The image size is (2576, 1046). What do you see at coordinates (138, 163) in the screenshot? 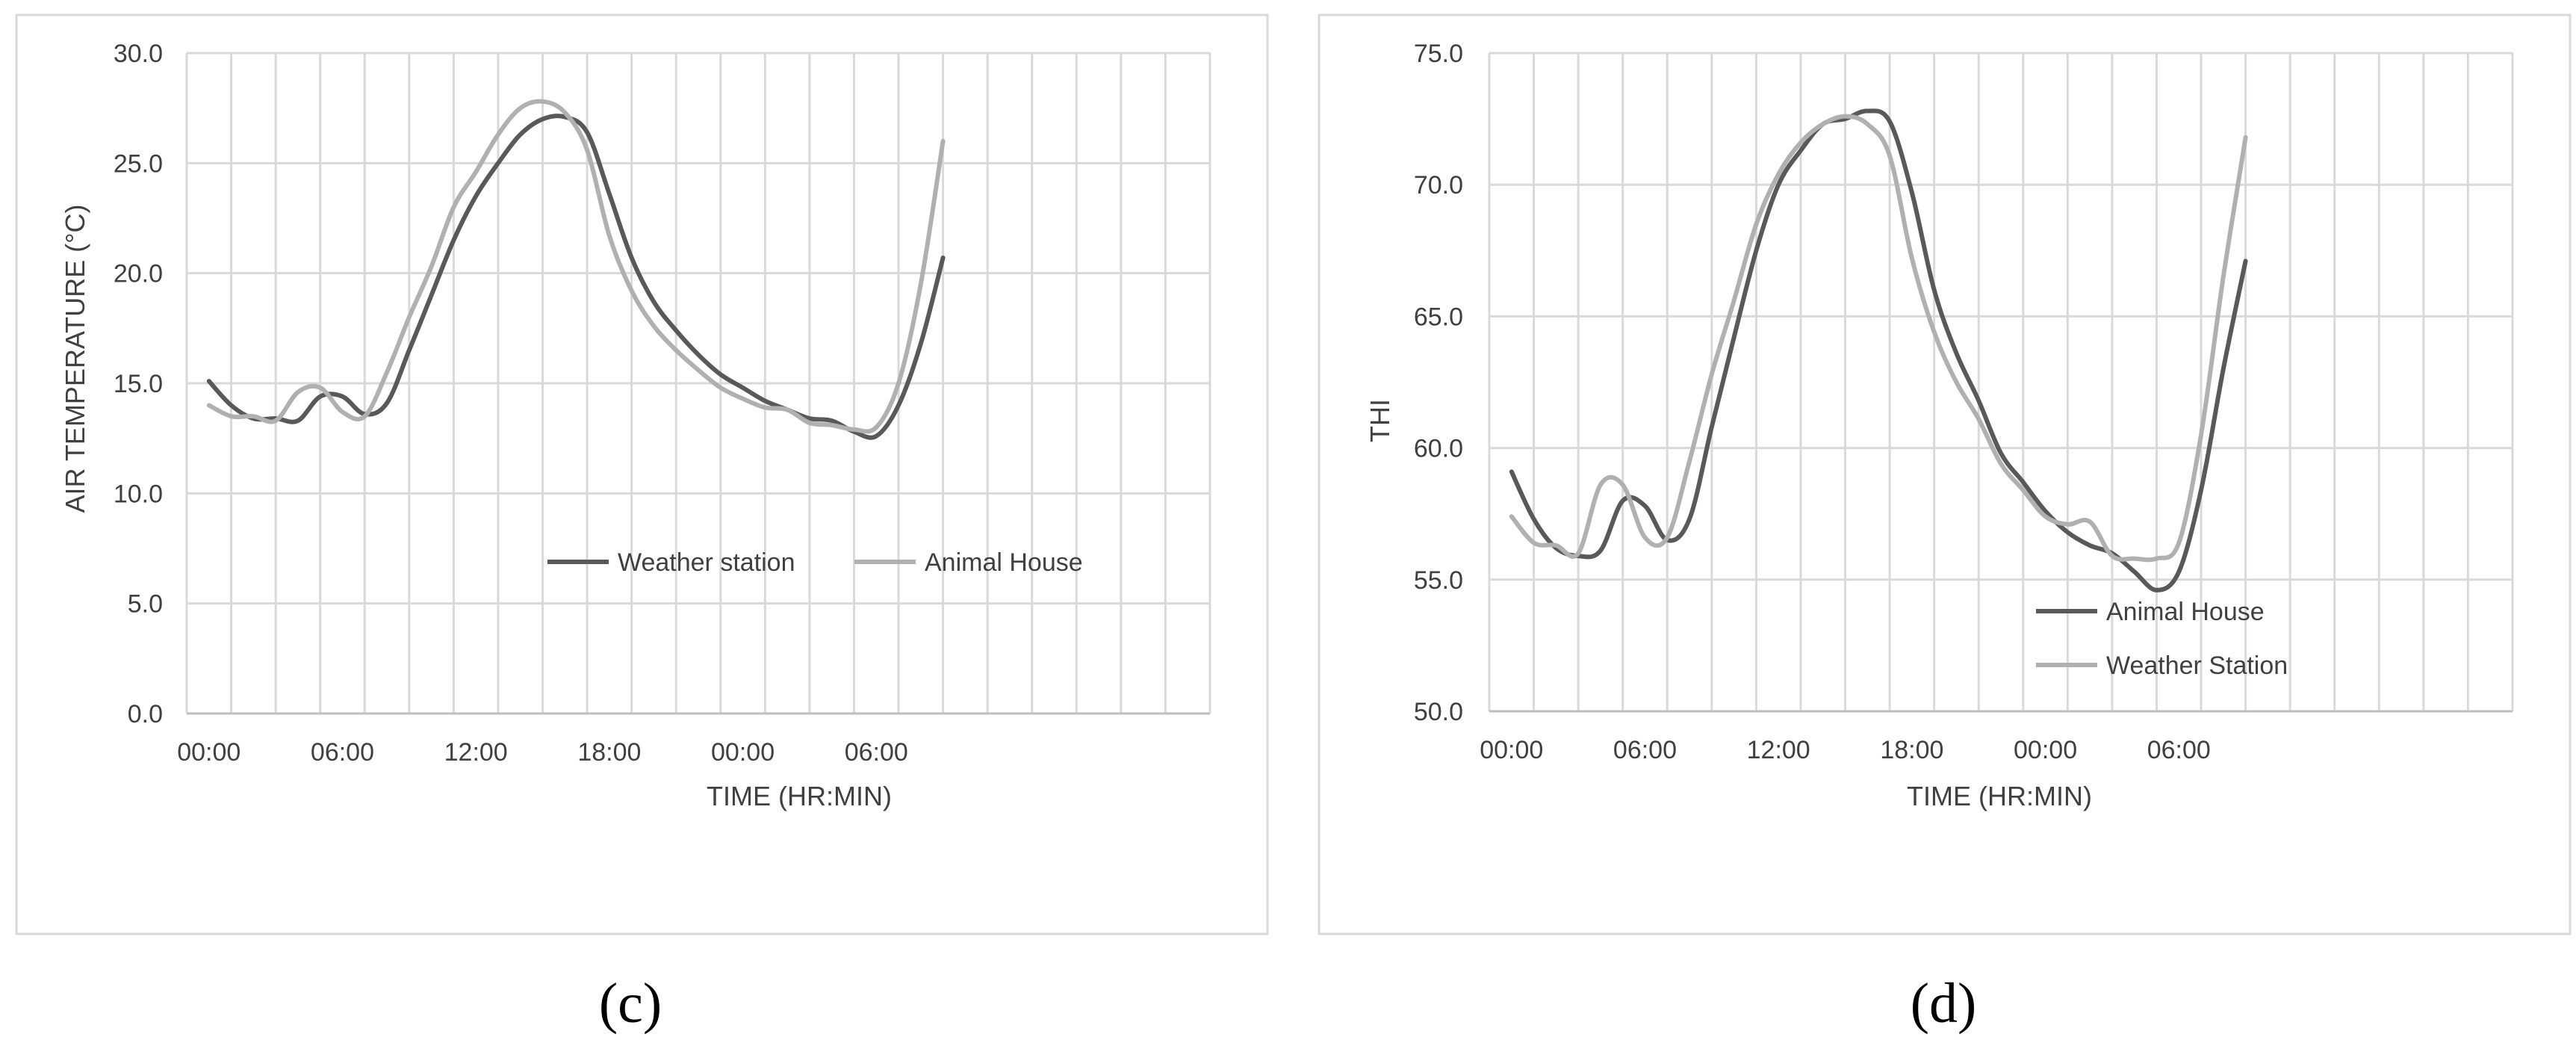
I see `y-tick-label: 25.0` at bounding box center [138, 163].